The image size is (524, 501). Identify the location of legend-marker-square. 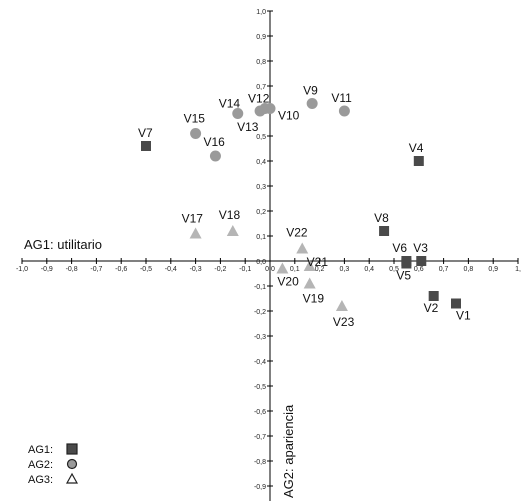
(72, 449).